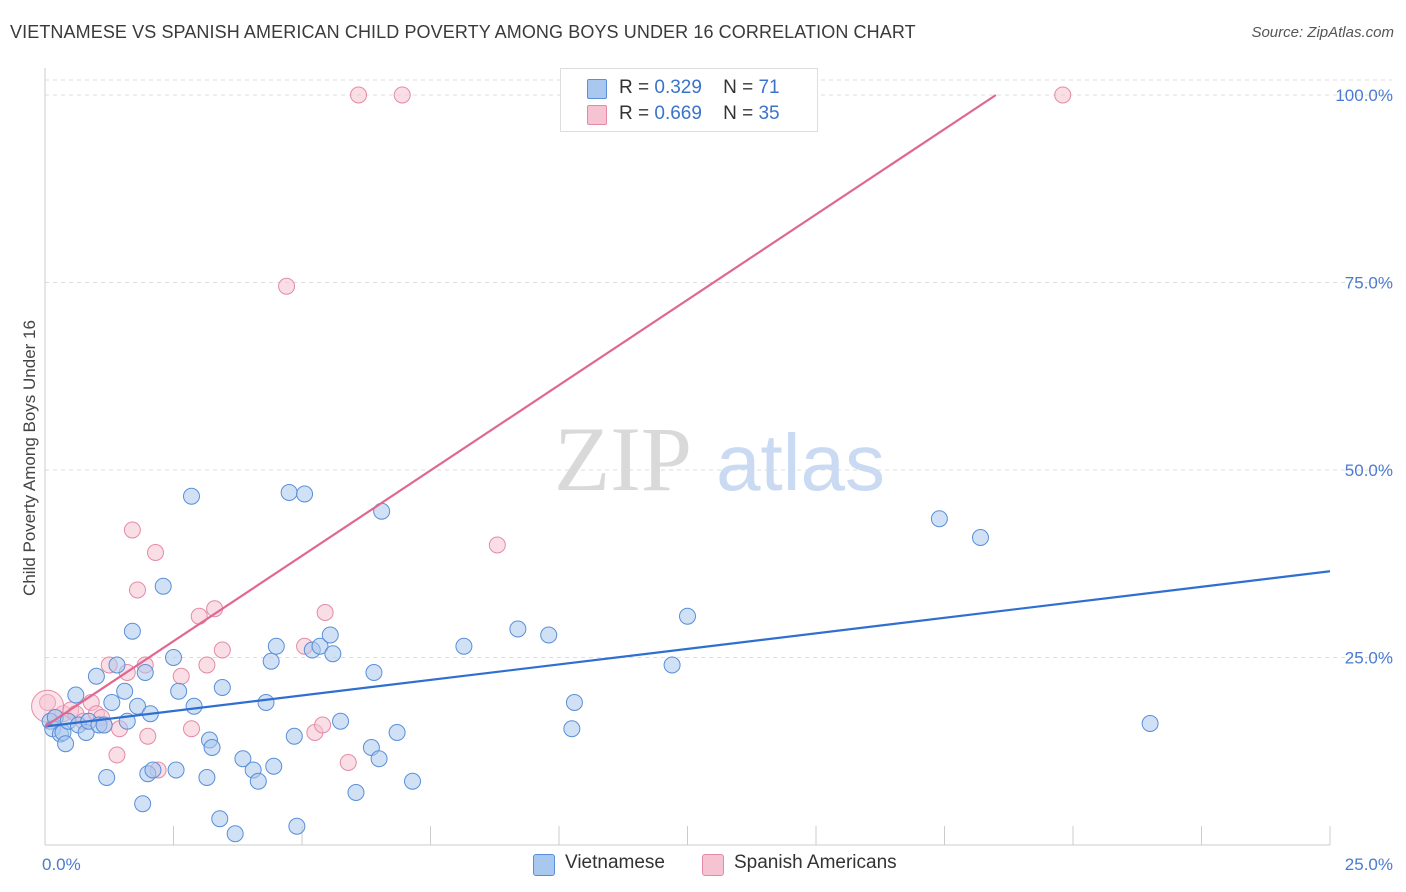 This screenshot has height=892, width=1406. I want to click on legend-n-value: 35, so click(769, 113).